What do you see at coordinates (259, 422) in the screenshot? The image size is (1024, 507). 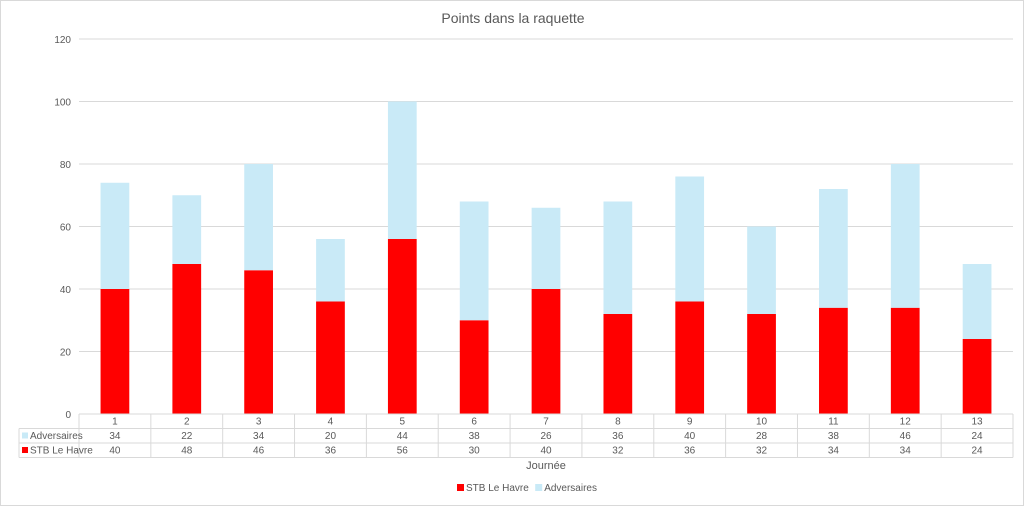 I see `x-tick-label: 3` at bounding box center [259, 422].